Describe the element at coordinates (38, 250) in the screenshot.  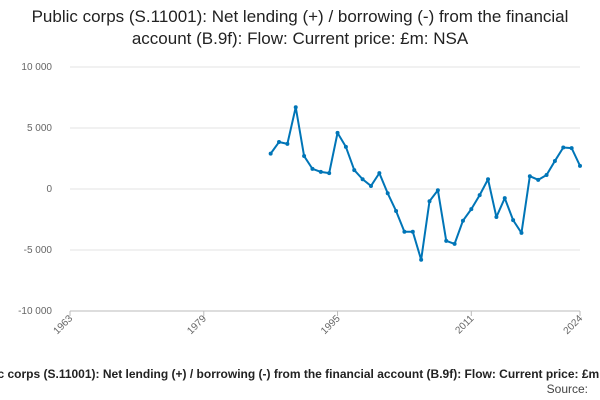
I see `y-tick-label: -5 000` at that location.